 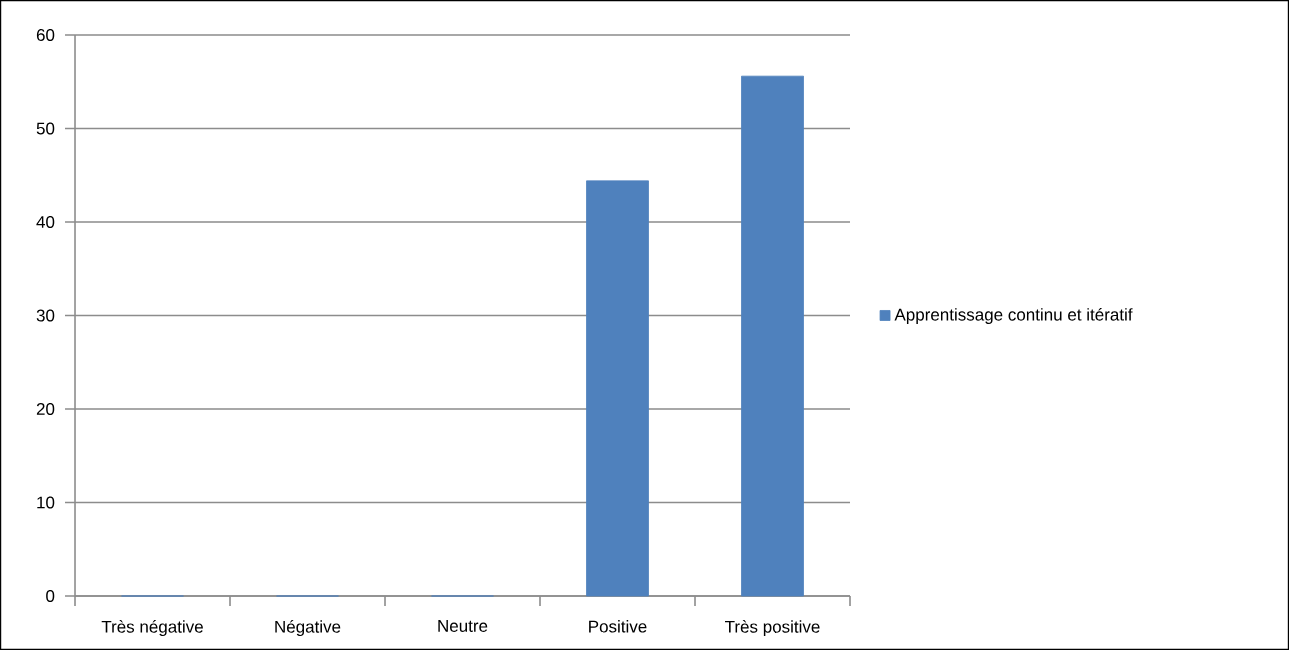 I want to click on x-tick-label: Très positive, so click(x=772, y=628).